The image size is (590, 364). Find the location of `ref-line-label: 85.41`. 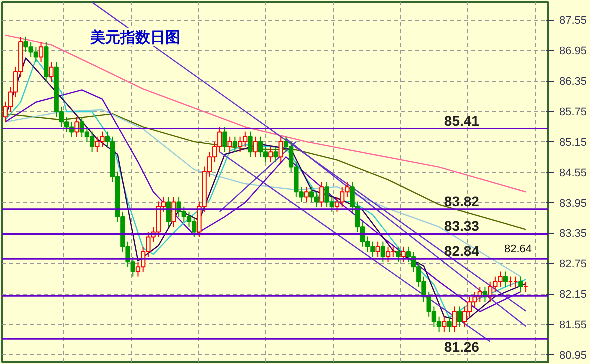

ref-line-label: 85.41 is located at coordinates (462, 120).